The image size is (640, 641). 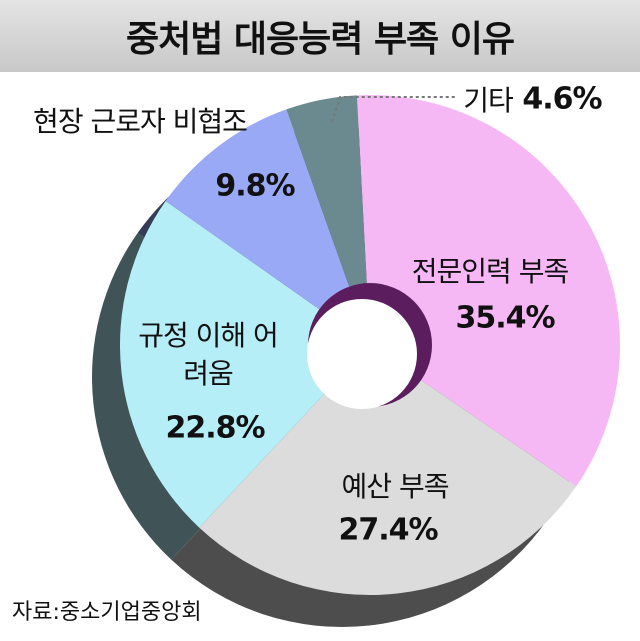 I want to click on category-label: 예산 부족, so click(x=395, y=486).